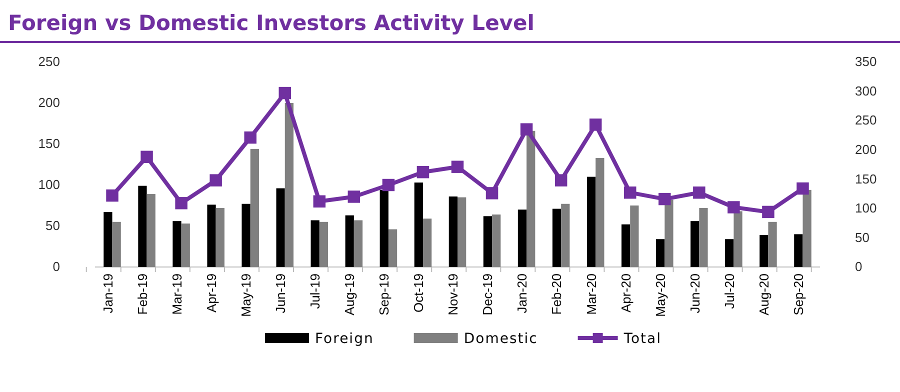 The height and width of the screenshot is (392, 900). I want to click on x-tick-label: Sep-20, so click(798, 295).